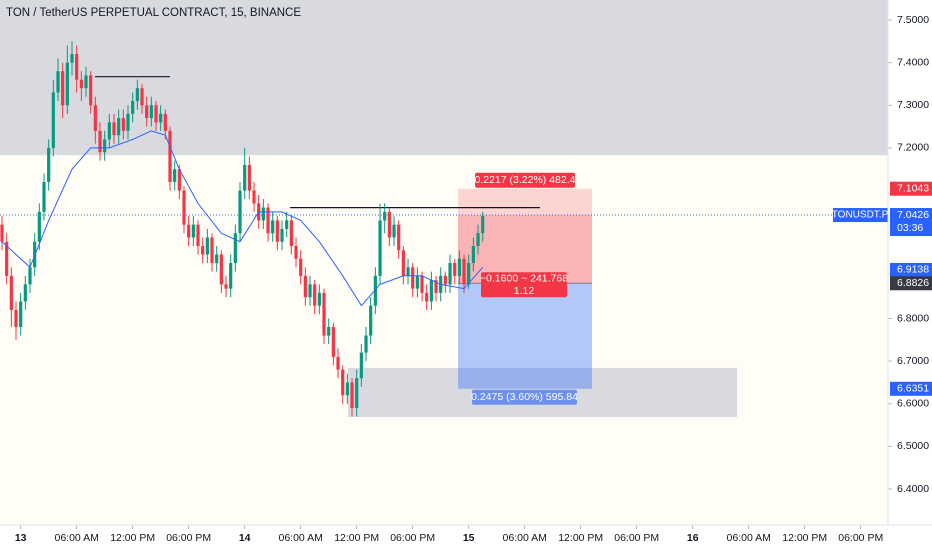 This screenshot has width=932, height=550. Describe the element at coordinates (910, 228) in the screenshot. I see `countdown: 03:36` at that location.